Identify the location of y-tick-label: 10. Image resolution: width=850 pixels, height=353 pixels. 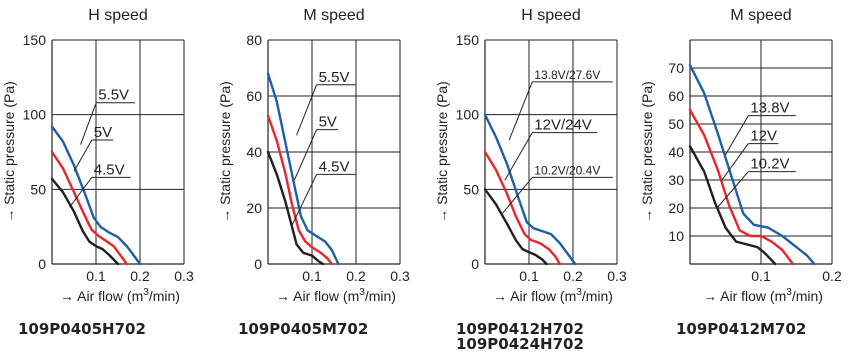
(676, 236).